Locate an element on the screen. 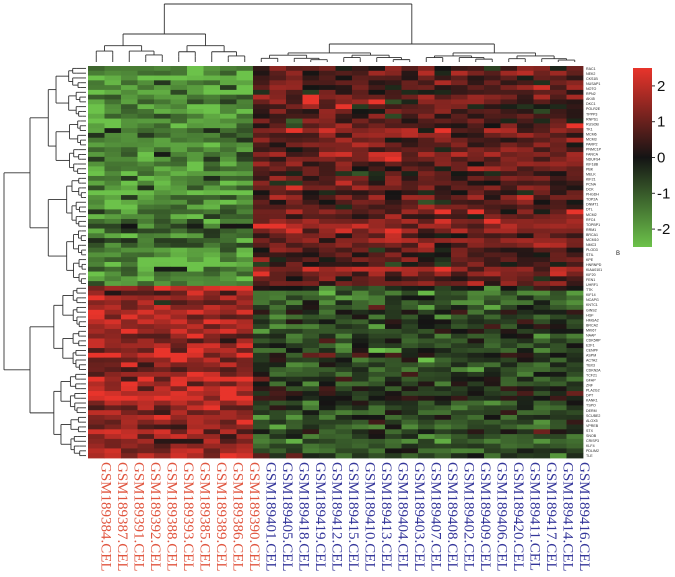 The width and height of the screenshot is (675, 577). row-label: MCM10 is located at coordinates (592, 240).